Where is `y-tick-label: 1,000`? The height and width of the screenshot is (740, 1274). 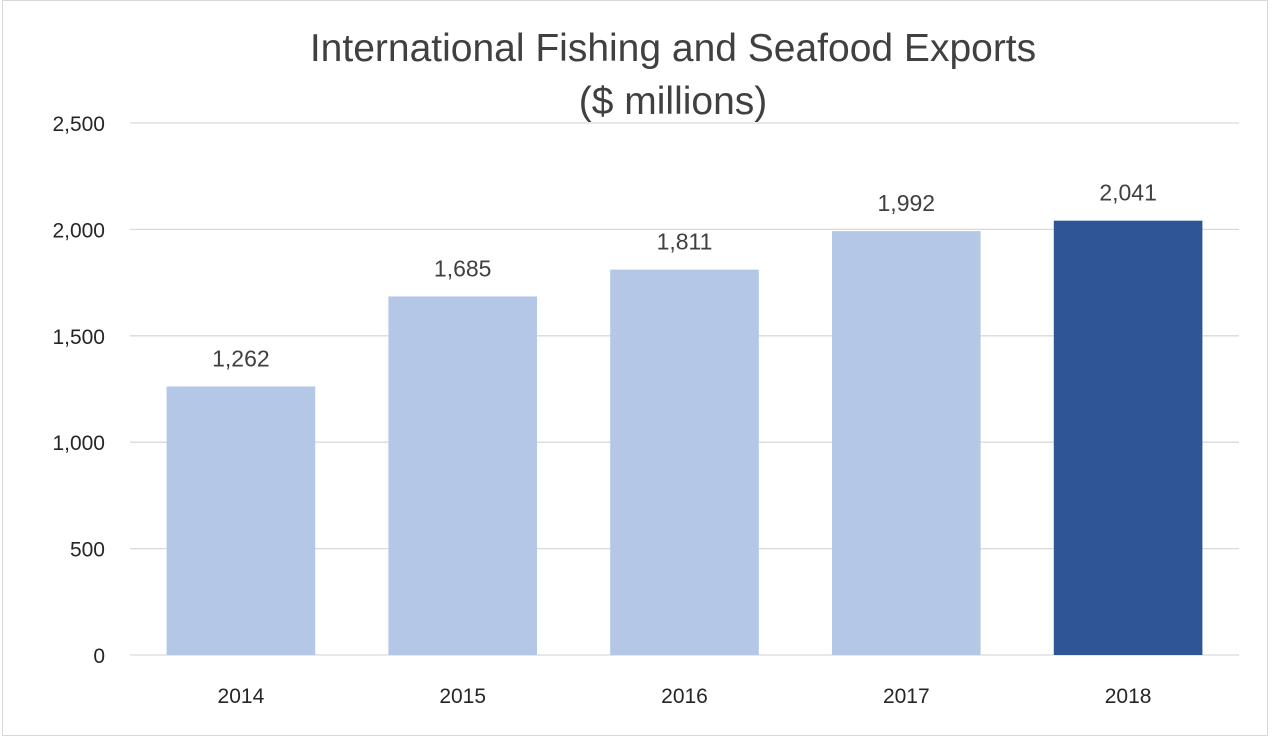
y-tick-label: 1,000 is located at coordinates (78, 443).